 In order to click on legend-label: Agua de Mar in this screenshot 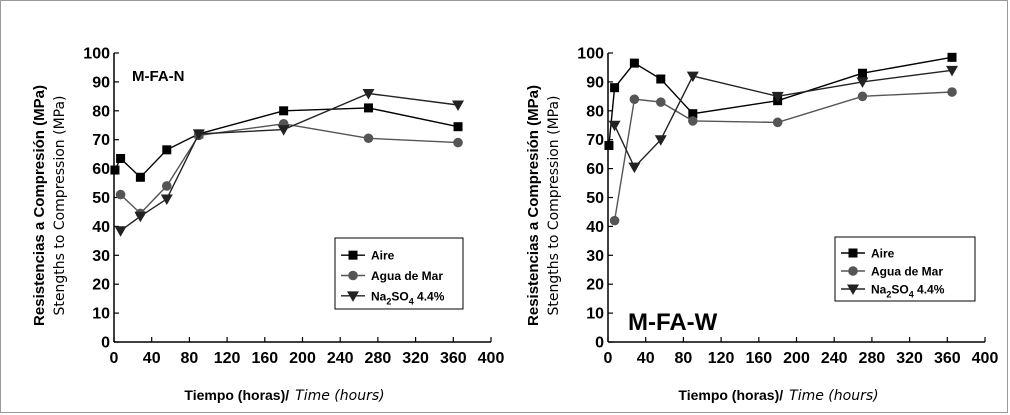, I will do `click(407, 276)`.